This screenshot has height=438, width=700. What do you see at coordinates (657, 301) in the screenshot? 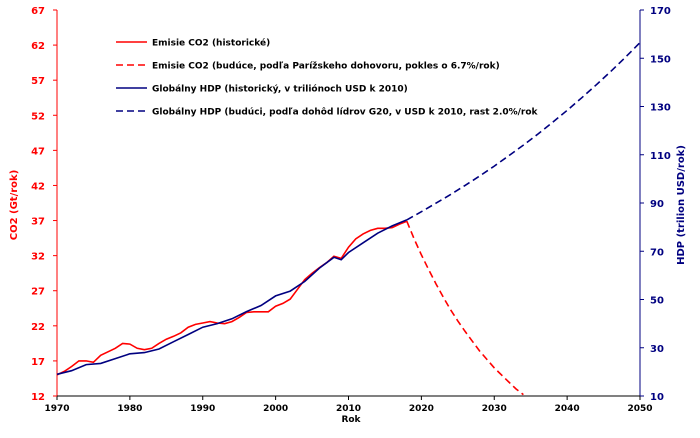
I see `right-y-tick-label: 50` at bounding box center [657, 301].